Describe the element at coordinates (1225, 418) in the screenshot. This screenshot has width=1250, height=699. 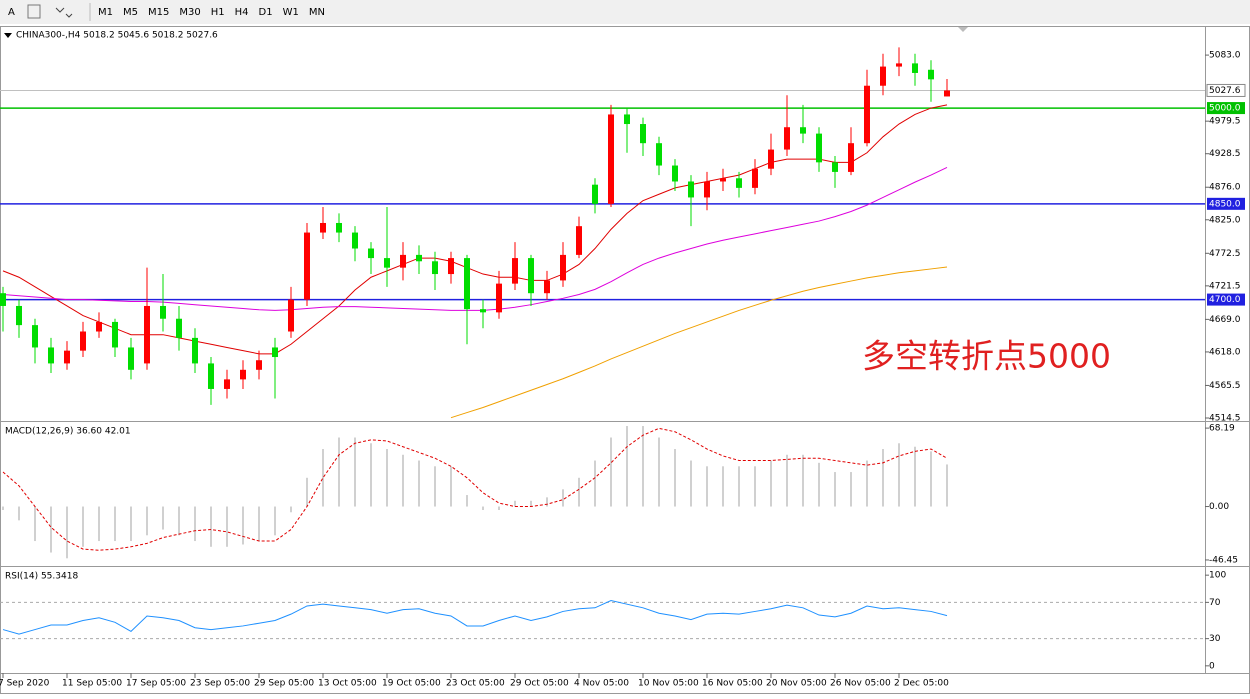
I see `y-tick-label: 4514.5` at that location.